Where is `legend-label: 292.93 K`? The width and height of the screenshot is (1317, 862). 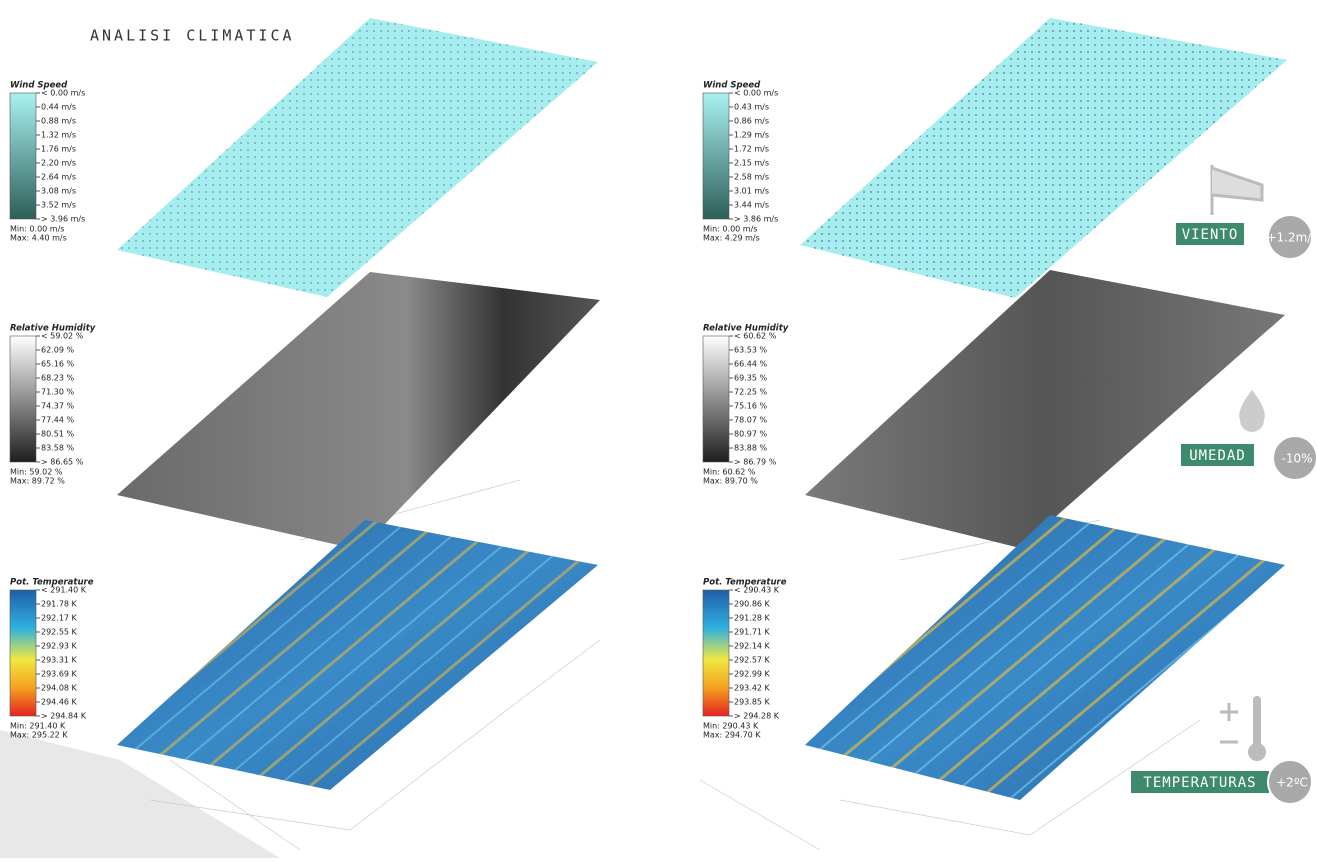 legend-label: 292.93 K is located at coordinates (59, 646).